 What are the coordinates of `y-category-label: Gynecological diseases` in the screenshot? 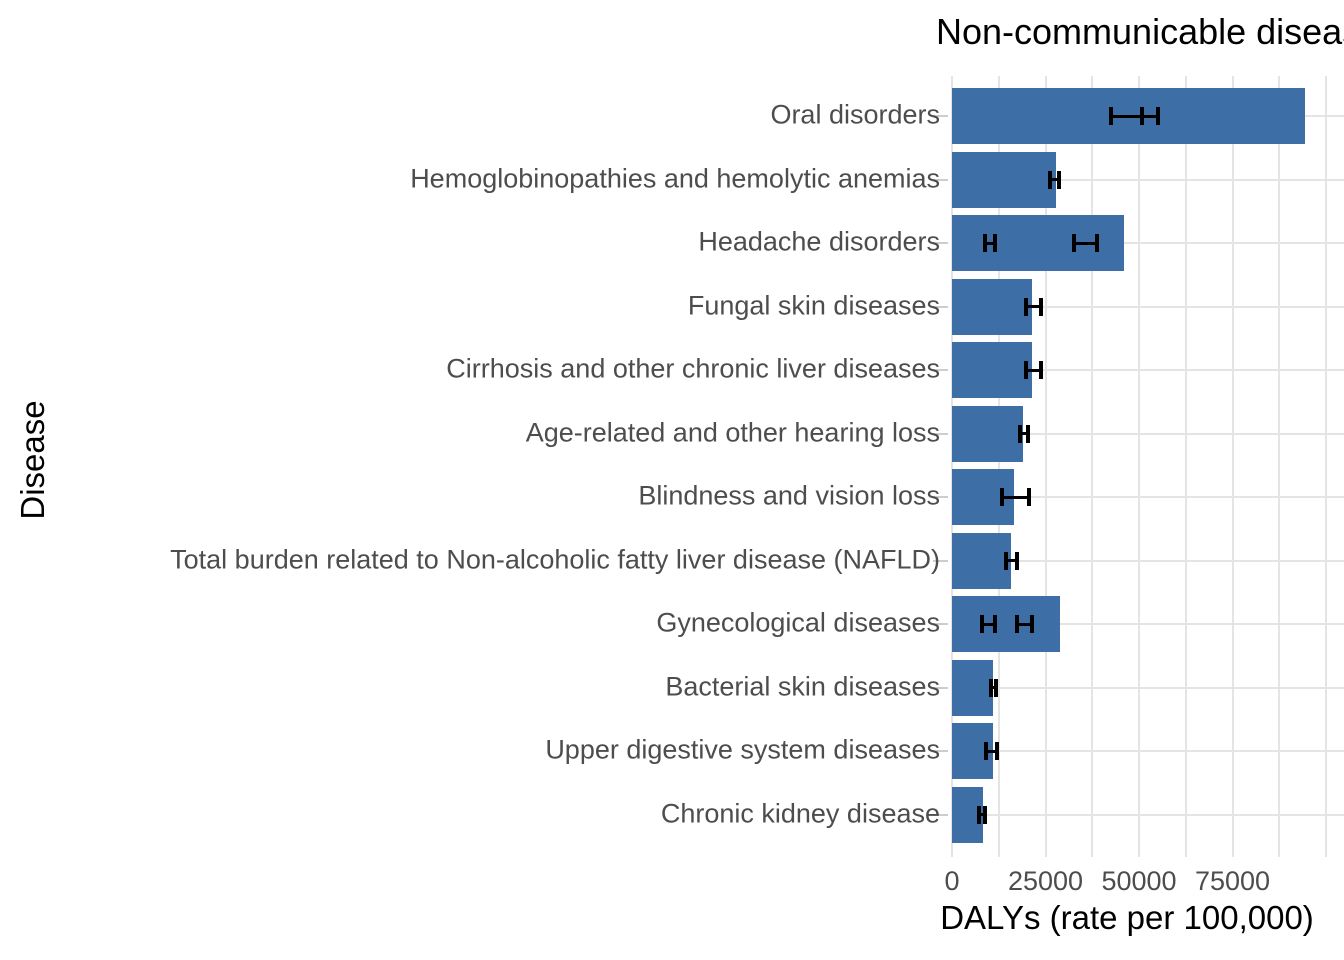 It's located at (798, 622).